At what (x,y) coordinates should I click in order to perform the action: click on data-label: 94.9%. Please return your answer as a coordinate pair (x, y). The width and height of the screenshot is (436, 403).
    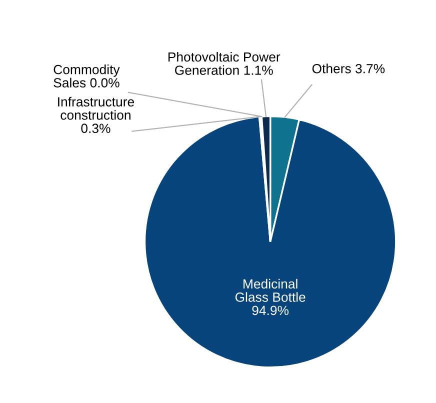
    Looking at the image, I should click on (270, 311).